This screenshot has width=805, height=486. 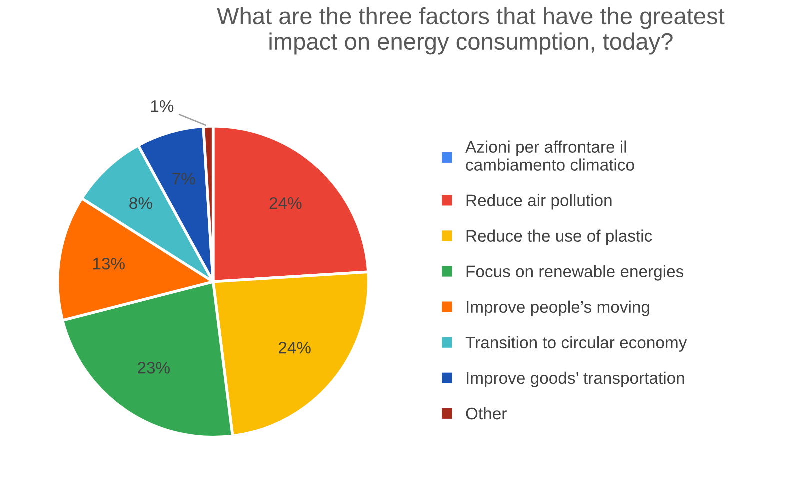 What do you see at coordinates (575, 380) in the screenshot?
I see `legend-label: Improve goods’ transportation` at bounding box center [575, 380].